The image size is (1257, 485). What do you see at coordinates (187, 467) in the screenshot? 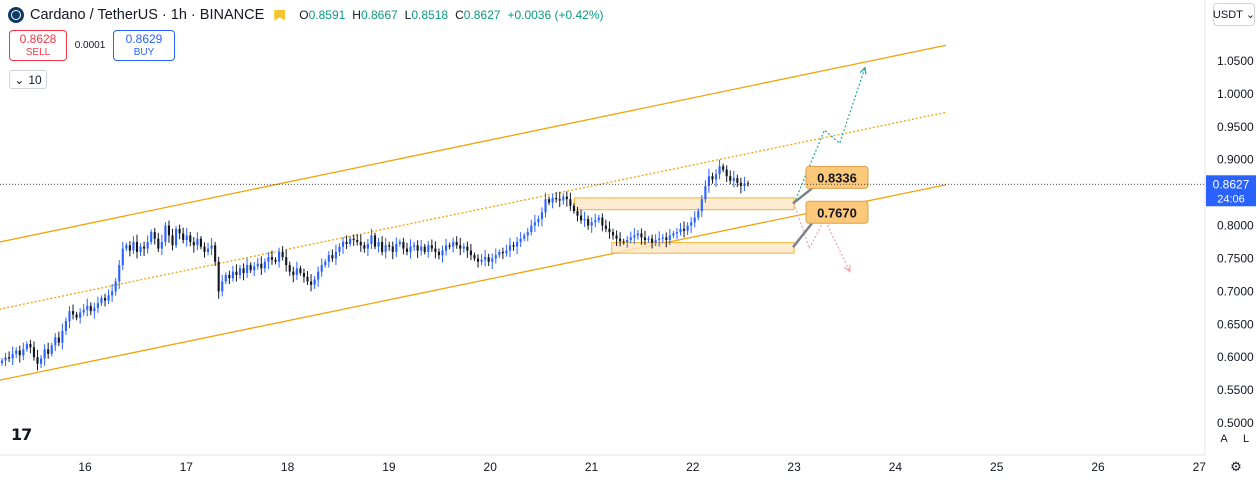
I see `time-tick-label: 17` at bounding box center [187, 467].